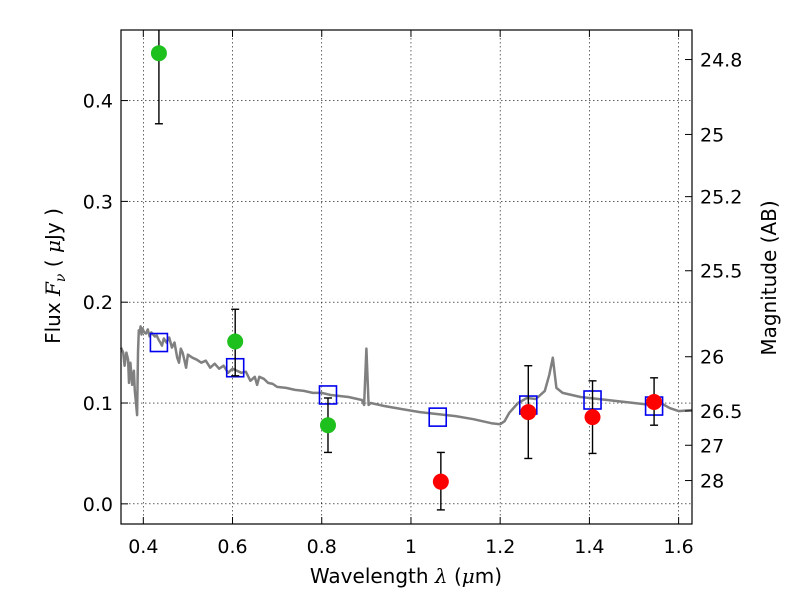 This screenshot has height=600, width=800. I want to click on x-tick-label: 0.4, so click(143, 547).